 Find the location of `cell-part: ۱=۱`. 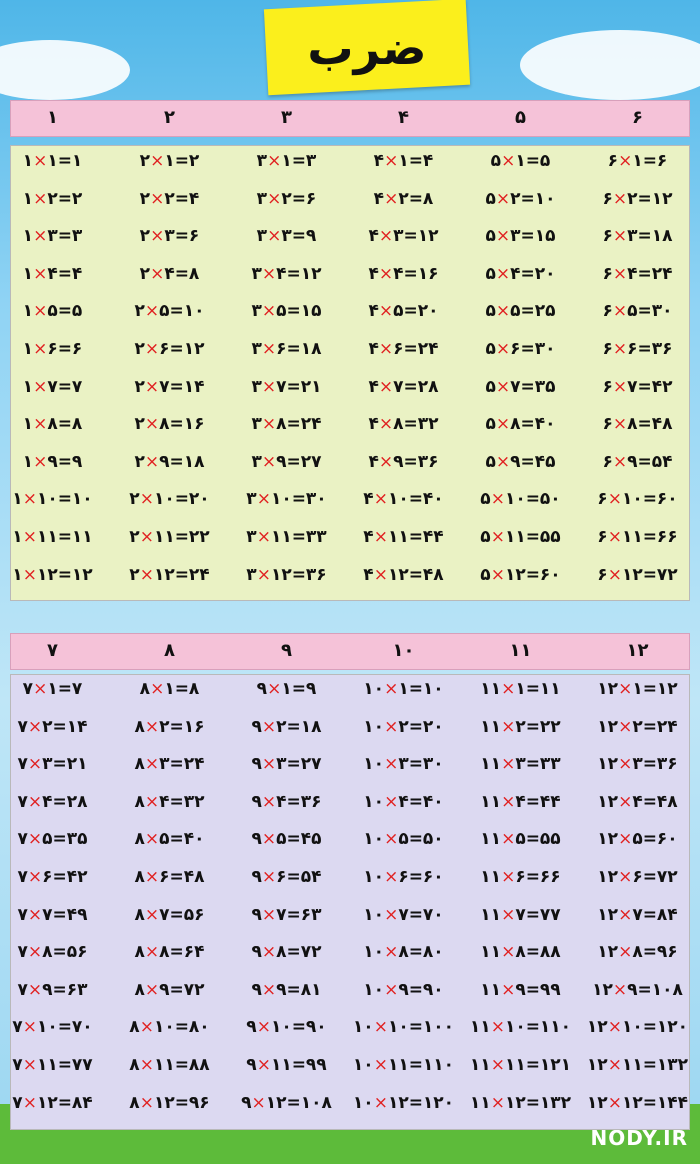

cell-part: ۱=۱ is located at coordinates (65, 161).